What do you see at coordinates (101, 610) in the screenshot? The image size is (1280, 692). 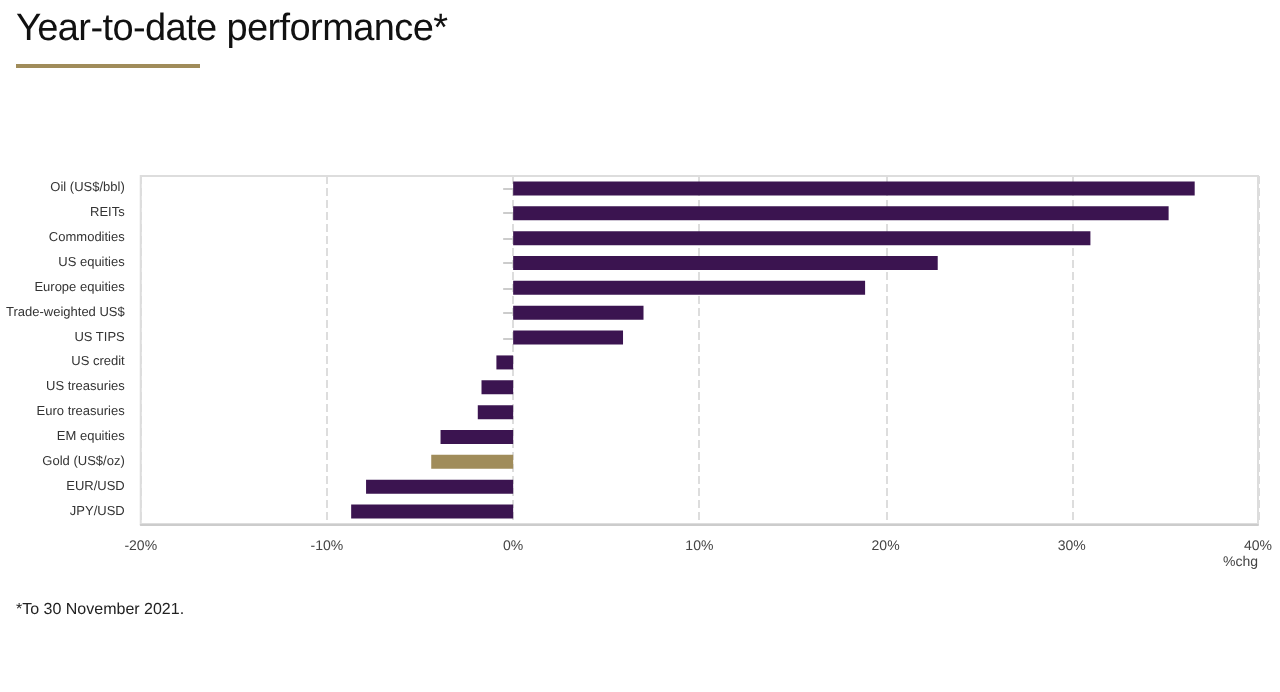 I see `text: *To 30 November 2021.` at bounding box center [101, 610].